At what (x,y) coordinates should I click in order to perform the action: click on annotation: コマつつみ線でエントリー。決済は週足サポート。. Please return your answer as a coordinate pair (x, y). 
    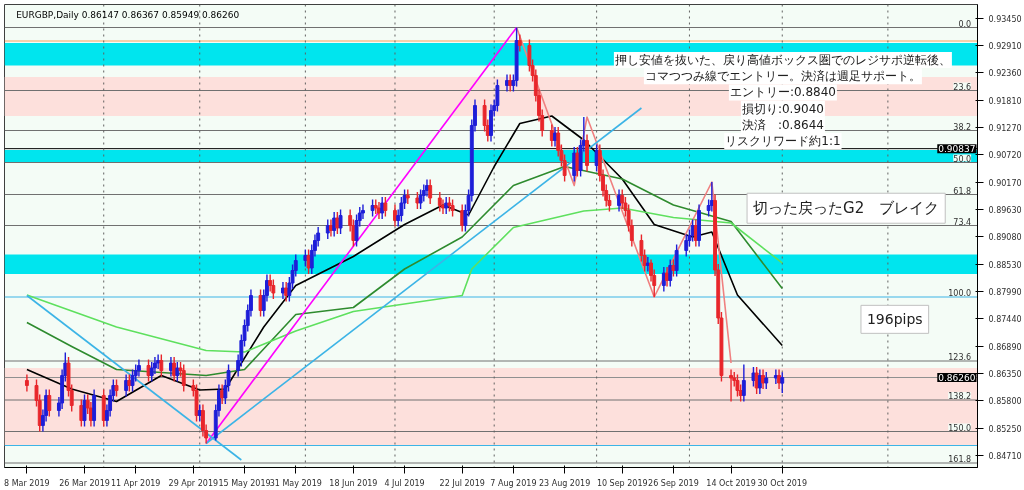
    Looking at the image, I should click on (782, 76).